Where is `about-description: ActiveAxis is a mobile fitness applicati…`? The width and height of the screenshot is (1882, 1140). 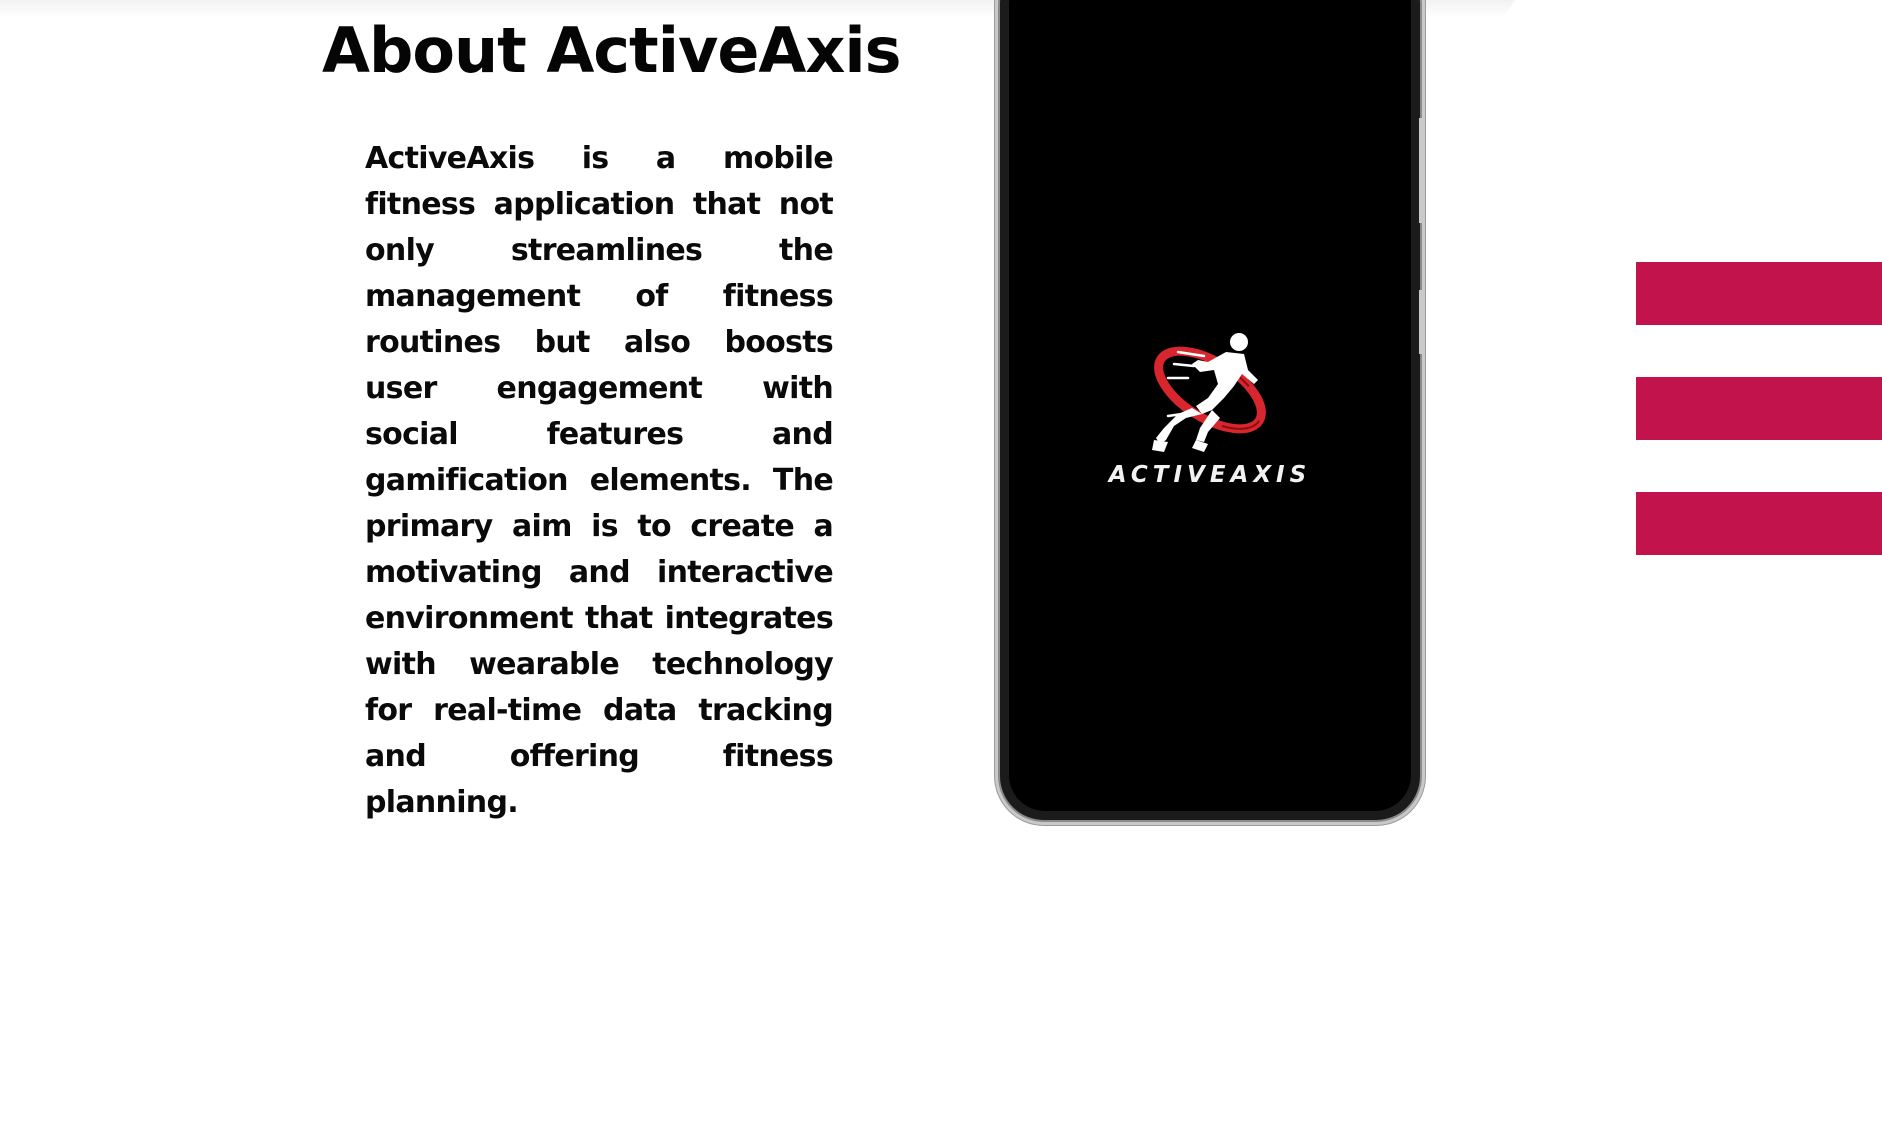
about-description: ActiveAxis is a mobile fitness applicati… is located at coordinates (599, 480).